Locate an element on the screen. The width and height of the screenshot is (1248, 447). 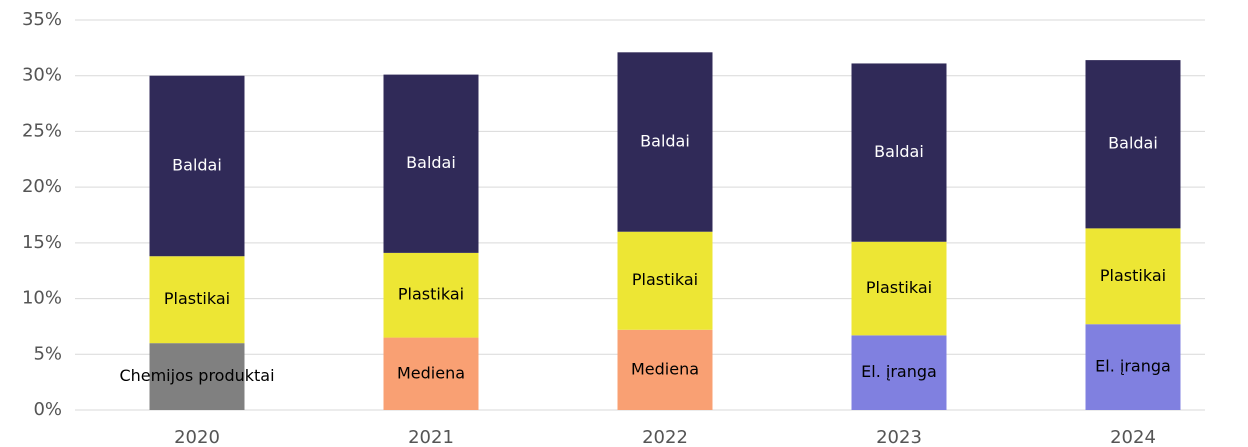
y-tick-label: 10% is located at coordinates (42, 298).